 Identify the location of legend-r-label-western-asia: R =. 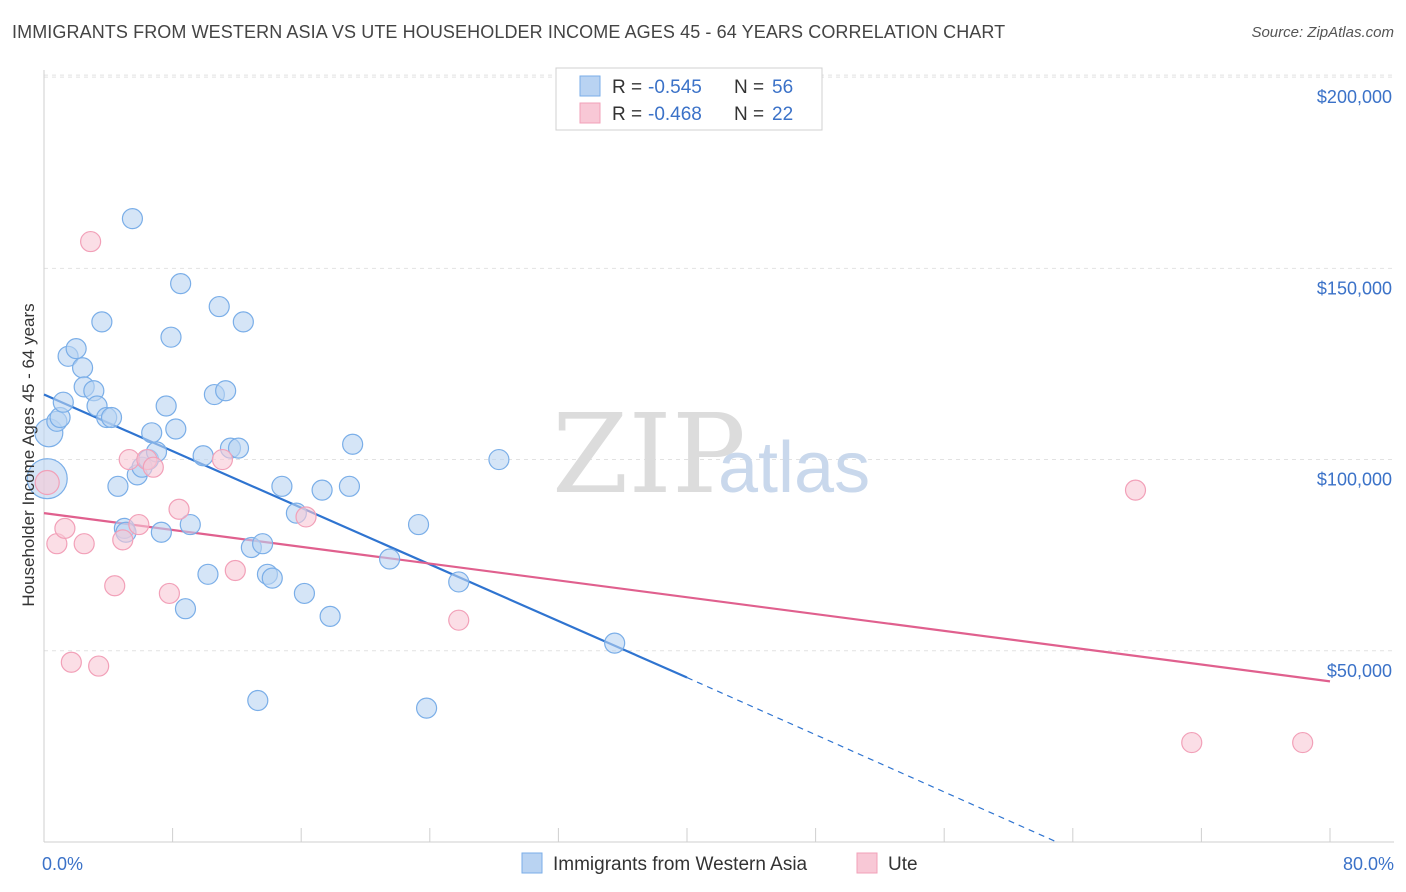
(629, 87).